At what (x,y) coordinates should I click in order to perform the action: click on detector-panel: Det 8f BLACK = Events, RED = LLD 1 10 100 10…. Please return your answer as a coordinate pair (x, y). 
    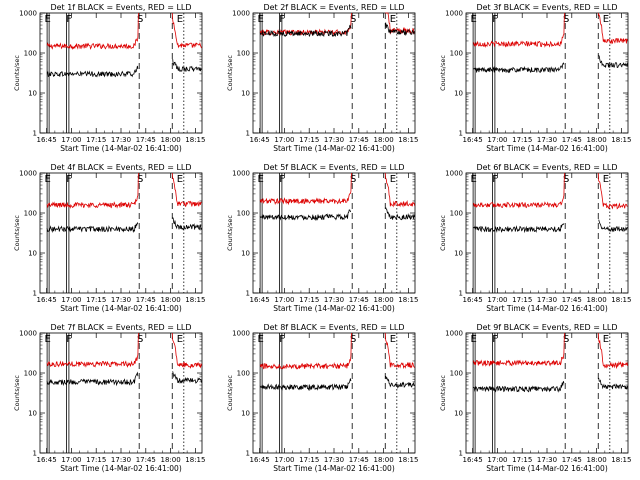
    Looking at the image, I should click on (322, 398).